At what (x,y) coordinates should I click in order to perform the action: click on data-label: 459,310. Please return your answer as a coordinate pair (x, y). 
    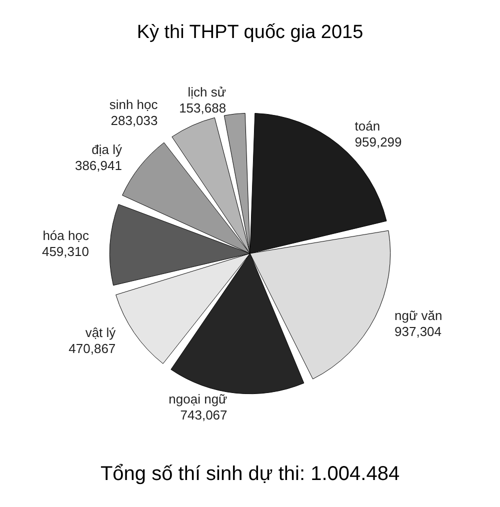
    Looking at the image, I should click on (65, 252).